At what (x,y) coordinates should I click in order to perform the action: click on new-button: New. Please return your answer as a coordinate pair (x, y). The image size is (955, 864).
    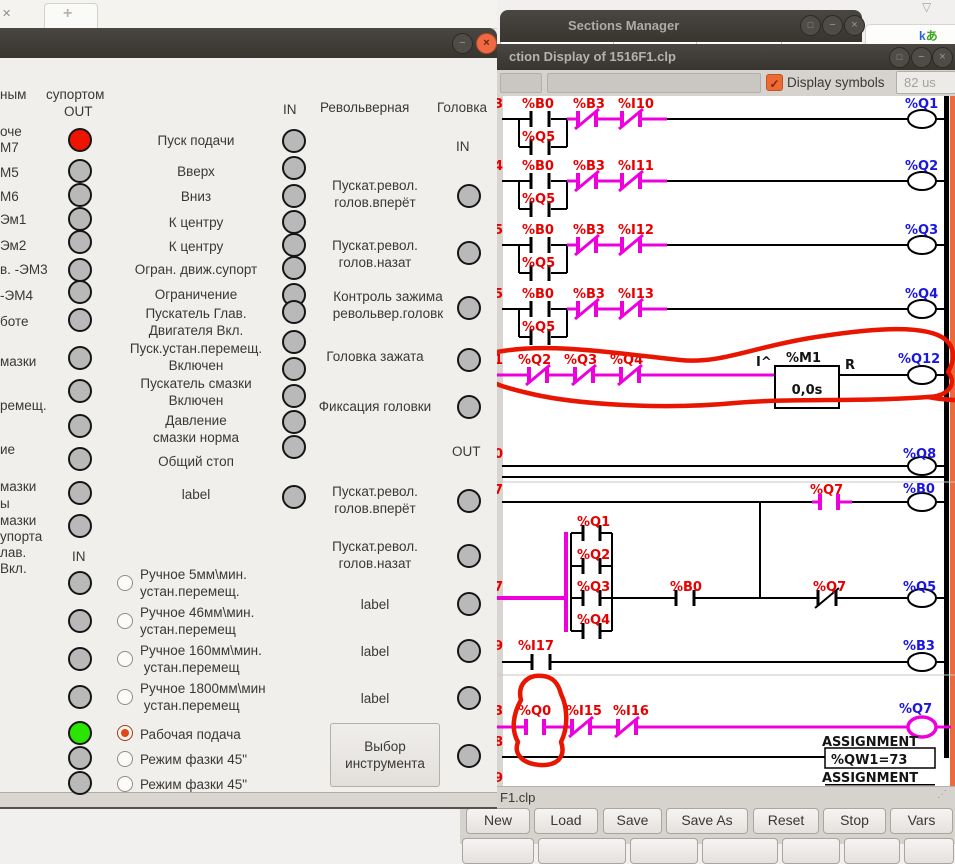
    Looking at the image, I should click on (498, 821).